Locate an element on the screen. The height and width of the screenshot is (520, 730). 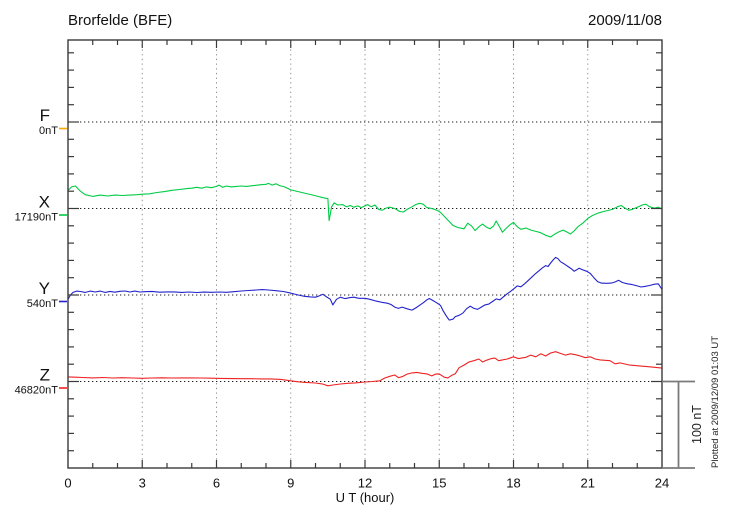
scale-bar: 100 nT is located at coordinates (683, 424).